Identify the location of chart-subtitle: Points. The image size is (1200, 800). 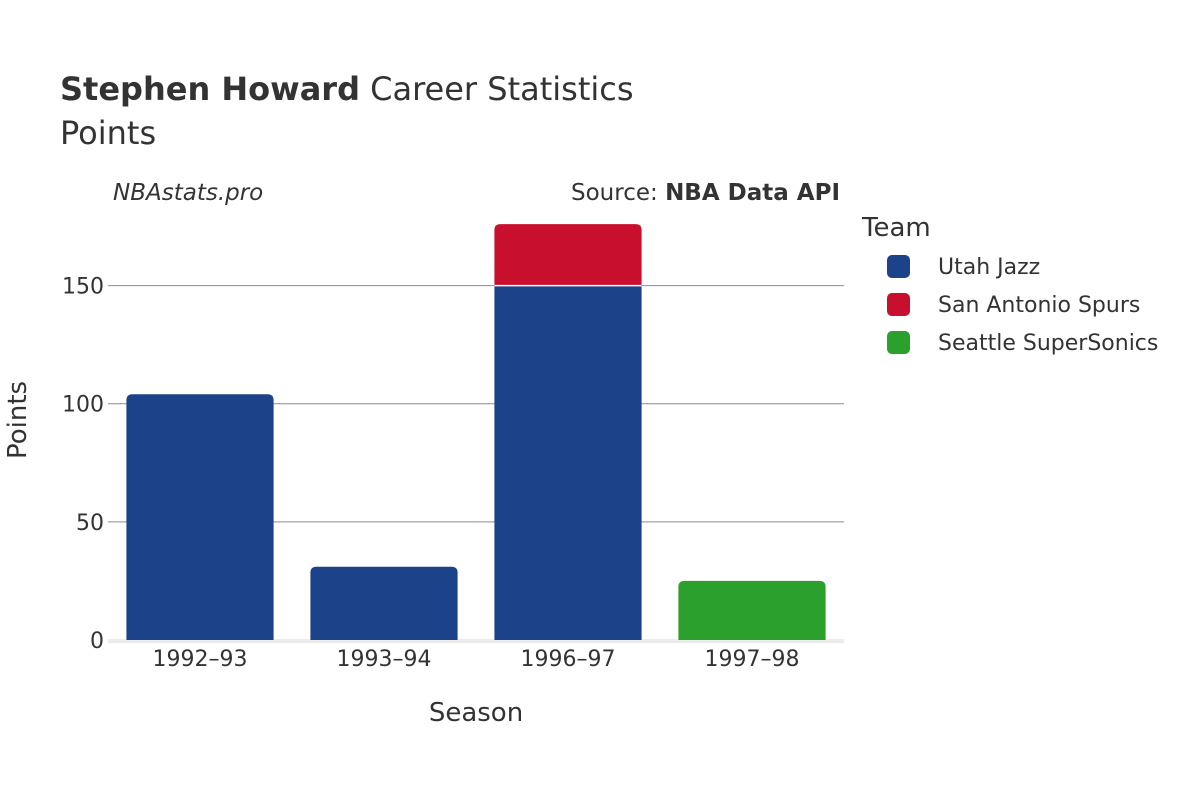
(108, 133).